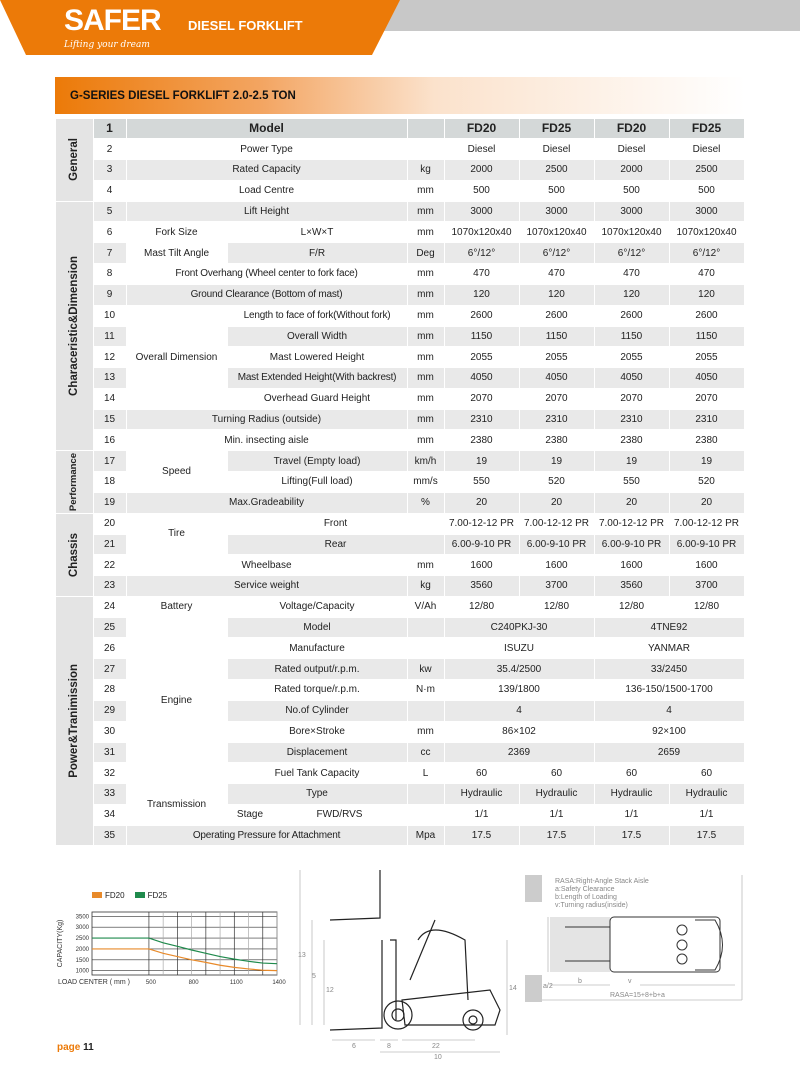 Image resolution: width=800 pixels, height=1085 pixels. What do you see at coordinates (706, 378) in the screenshot?
I see `spec-value-text: 4050` at bounding box center [706, 378].